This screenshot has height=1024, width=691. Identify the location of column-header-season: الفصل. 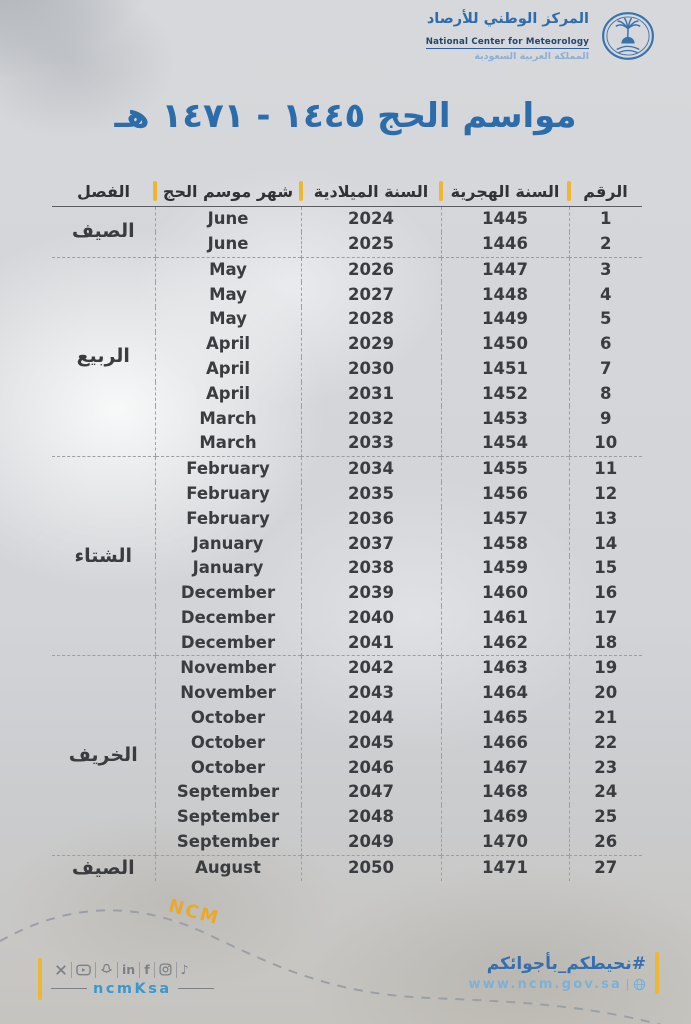
(103, 191).